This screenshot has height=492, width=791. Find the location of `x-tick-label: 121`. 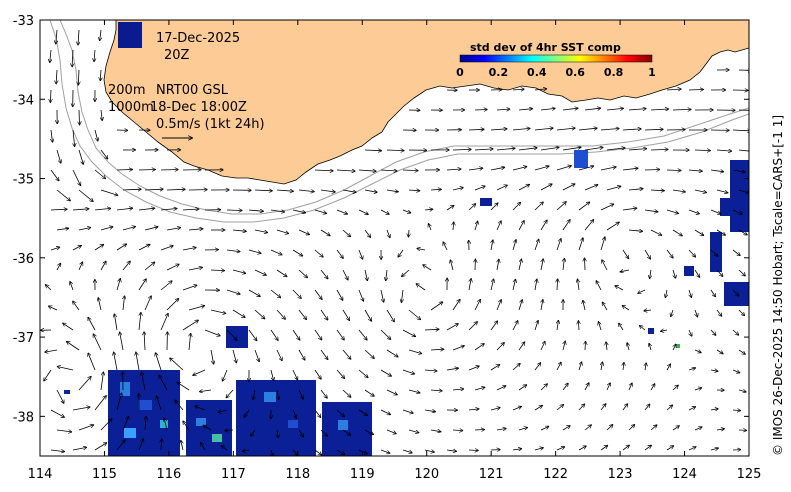

x-tick-label: 121 is located at coordinates (491, 474).